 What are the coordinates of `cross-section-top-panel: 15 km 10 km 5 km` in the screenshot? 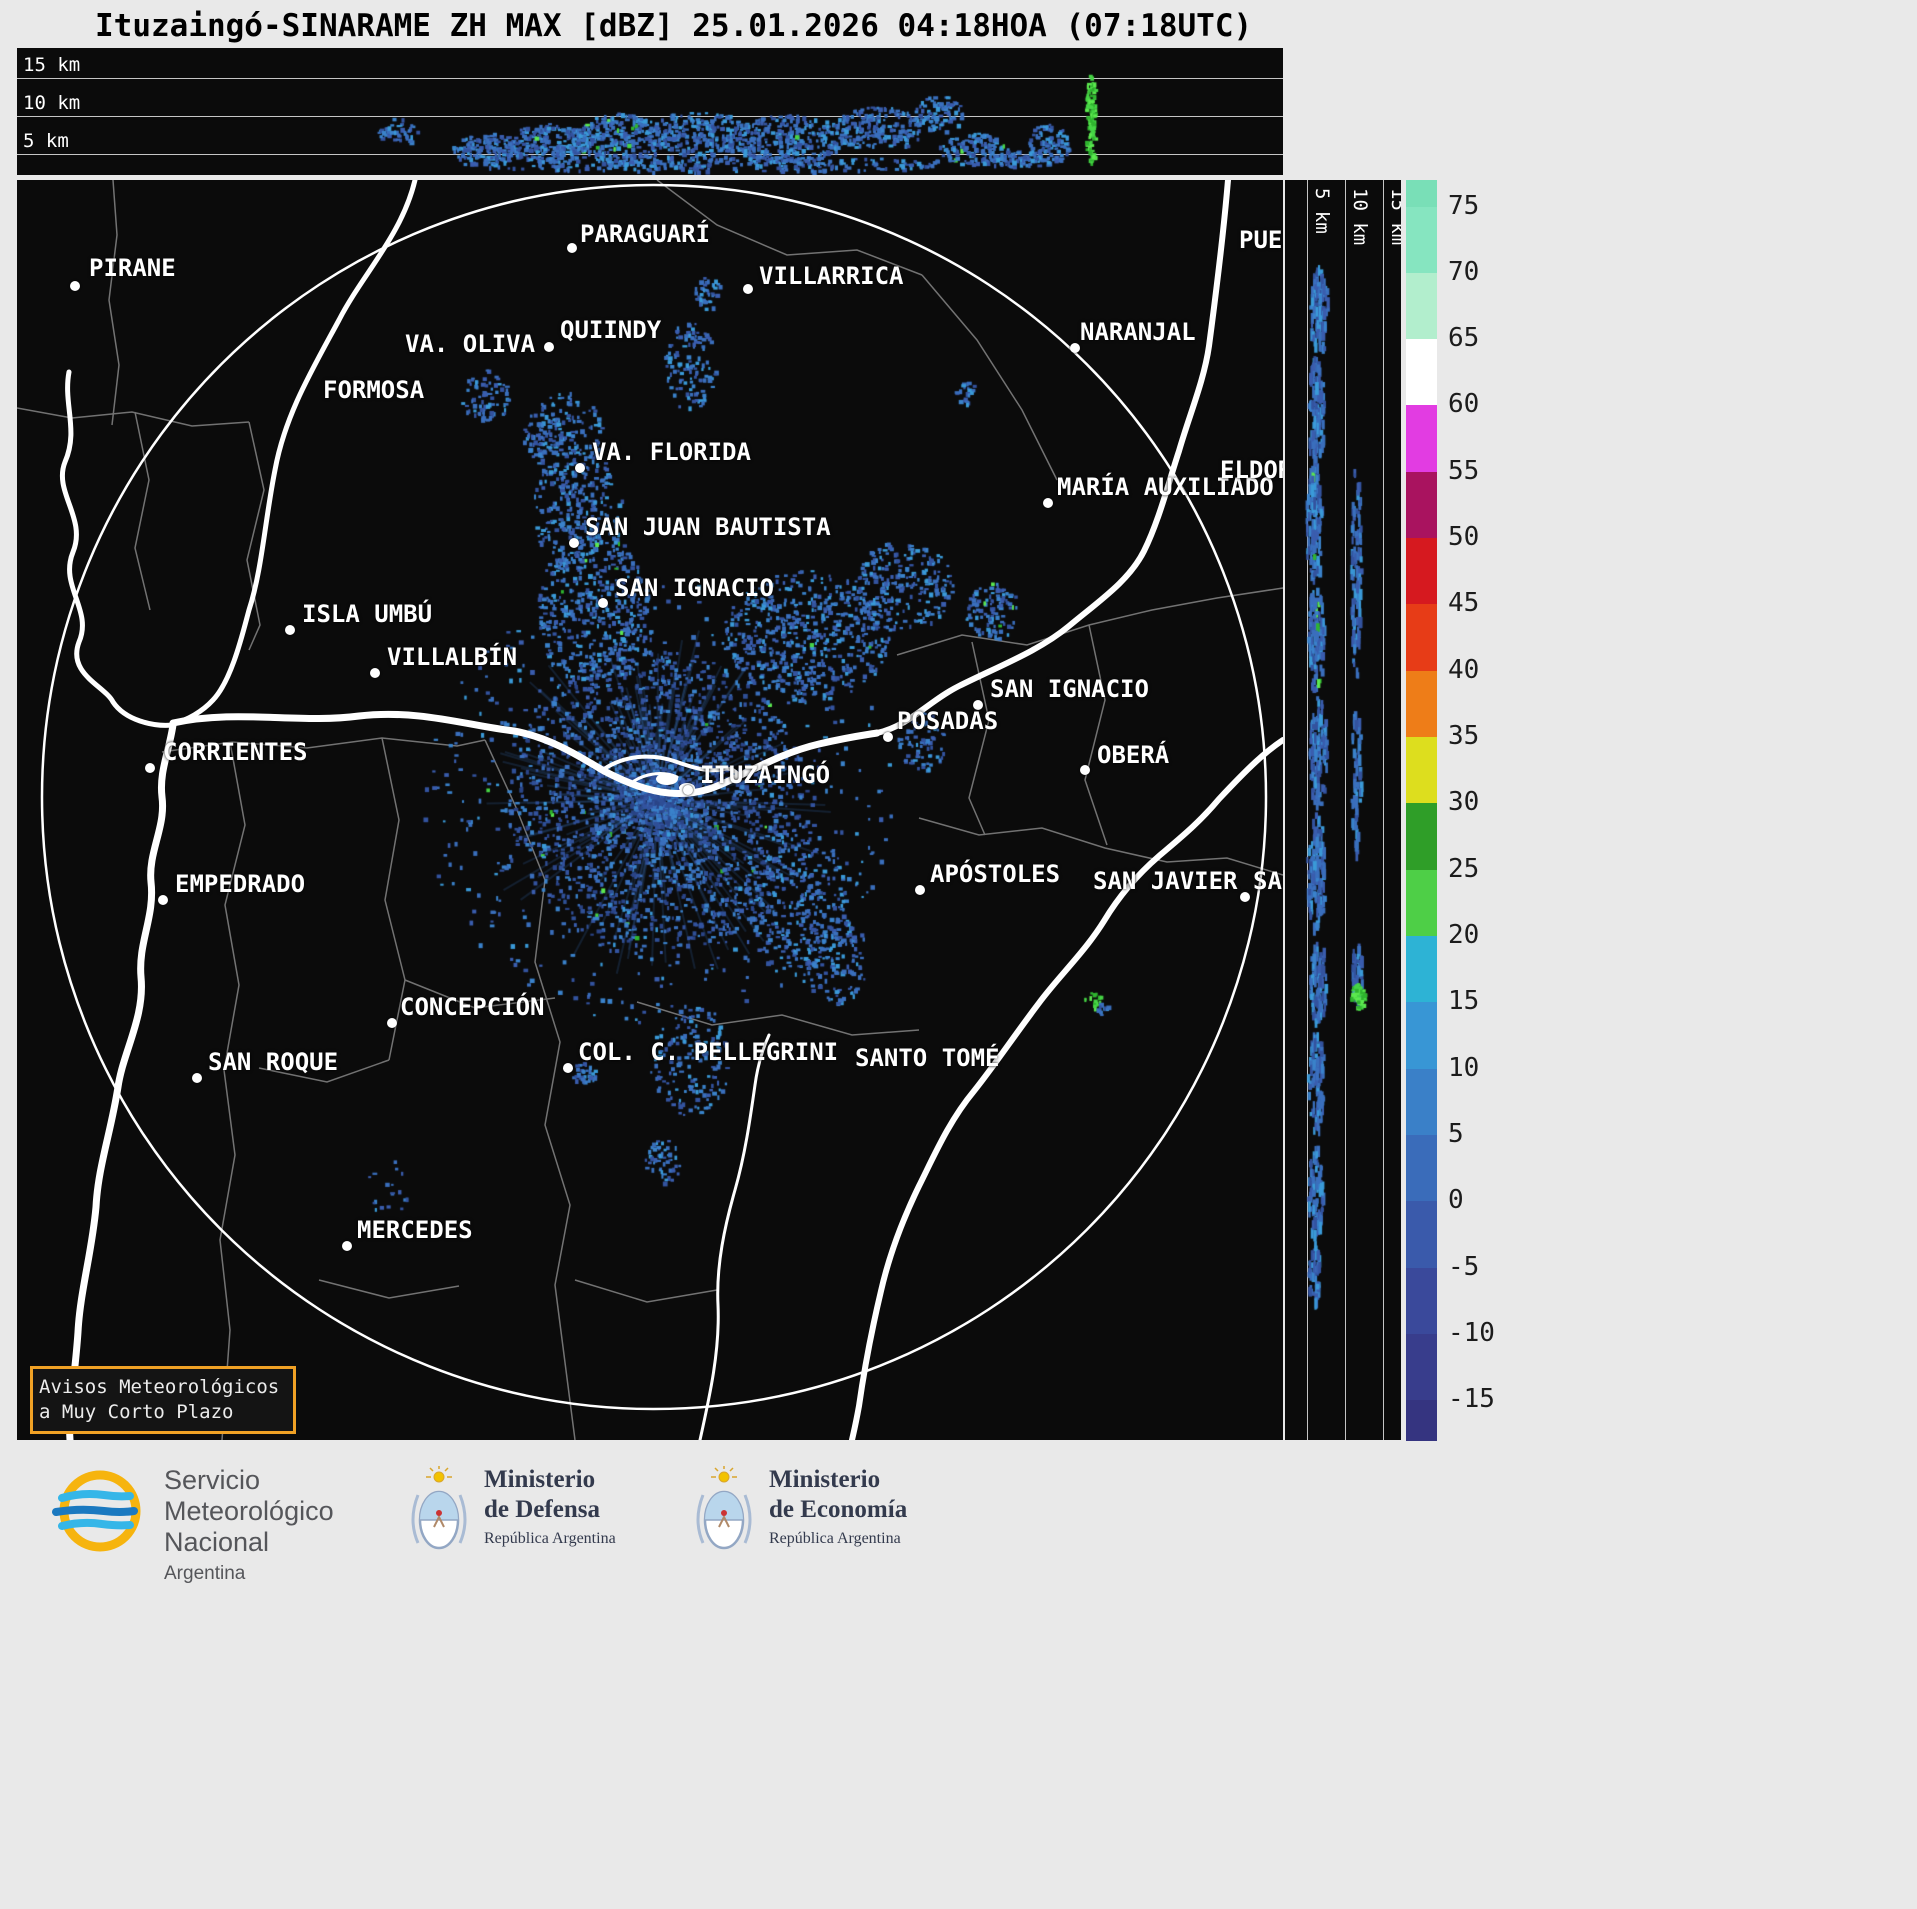 It's located at (650, 111).